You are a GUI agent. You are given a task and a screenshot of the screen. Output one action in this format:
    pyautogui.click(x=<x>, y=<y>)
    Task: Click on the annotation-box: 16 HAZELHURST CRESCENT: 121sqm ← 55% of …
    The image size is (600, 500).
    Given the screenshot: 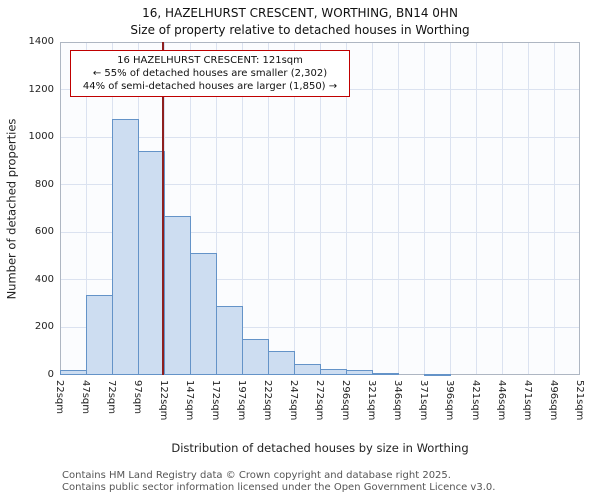 What is the action you would take?
    pyautogui.click(x=210, y=73)
    